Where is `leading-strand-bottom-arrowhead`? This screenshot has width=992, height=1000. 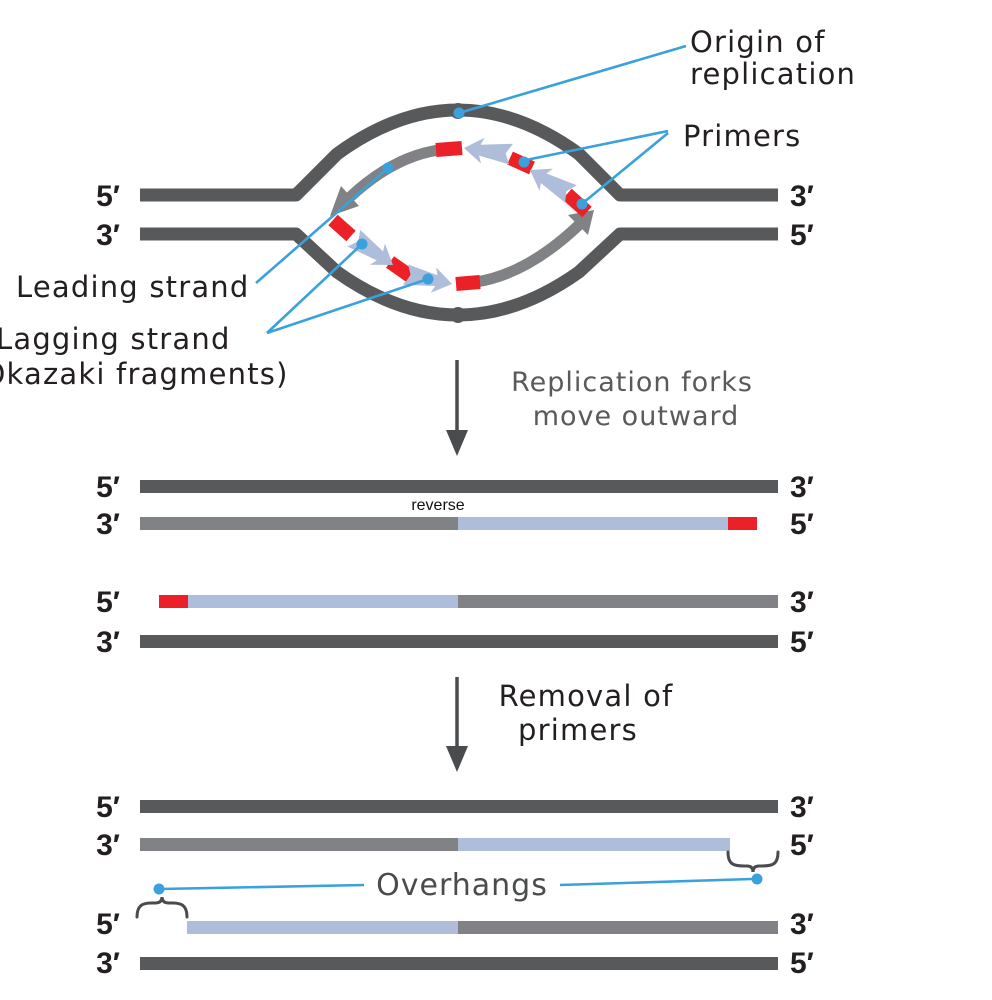
leading-strand-bottom-arrowhead is located at coordinates (581, 222).